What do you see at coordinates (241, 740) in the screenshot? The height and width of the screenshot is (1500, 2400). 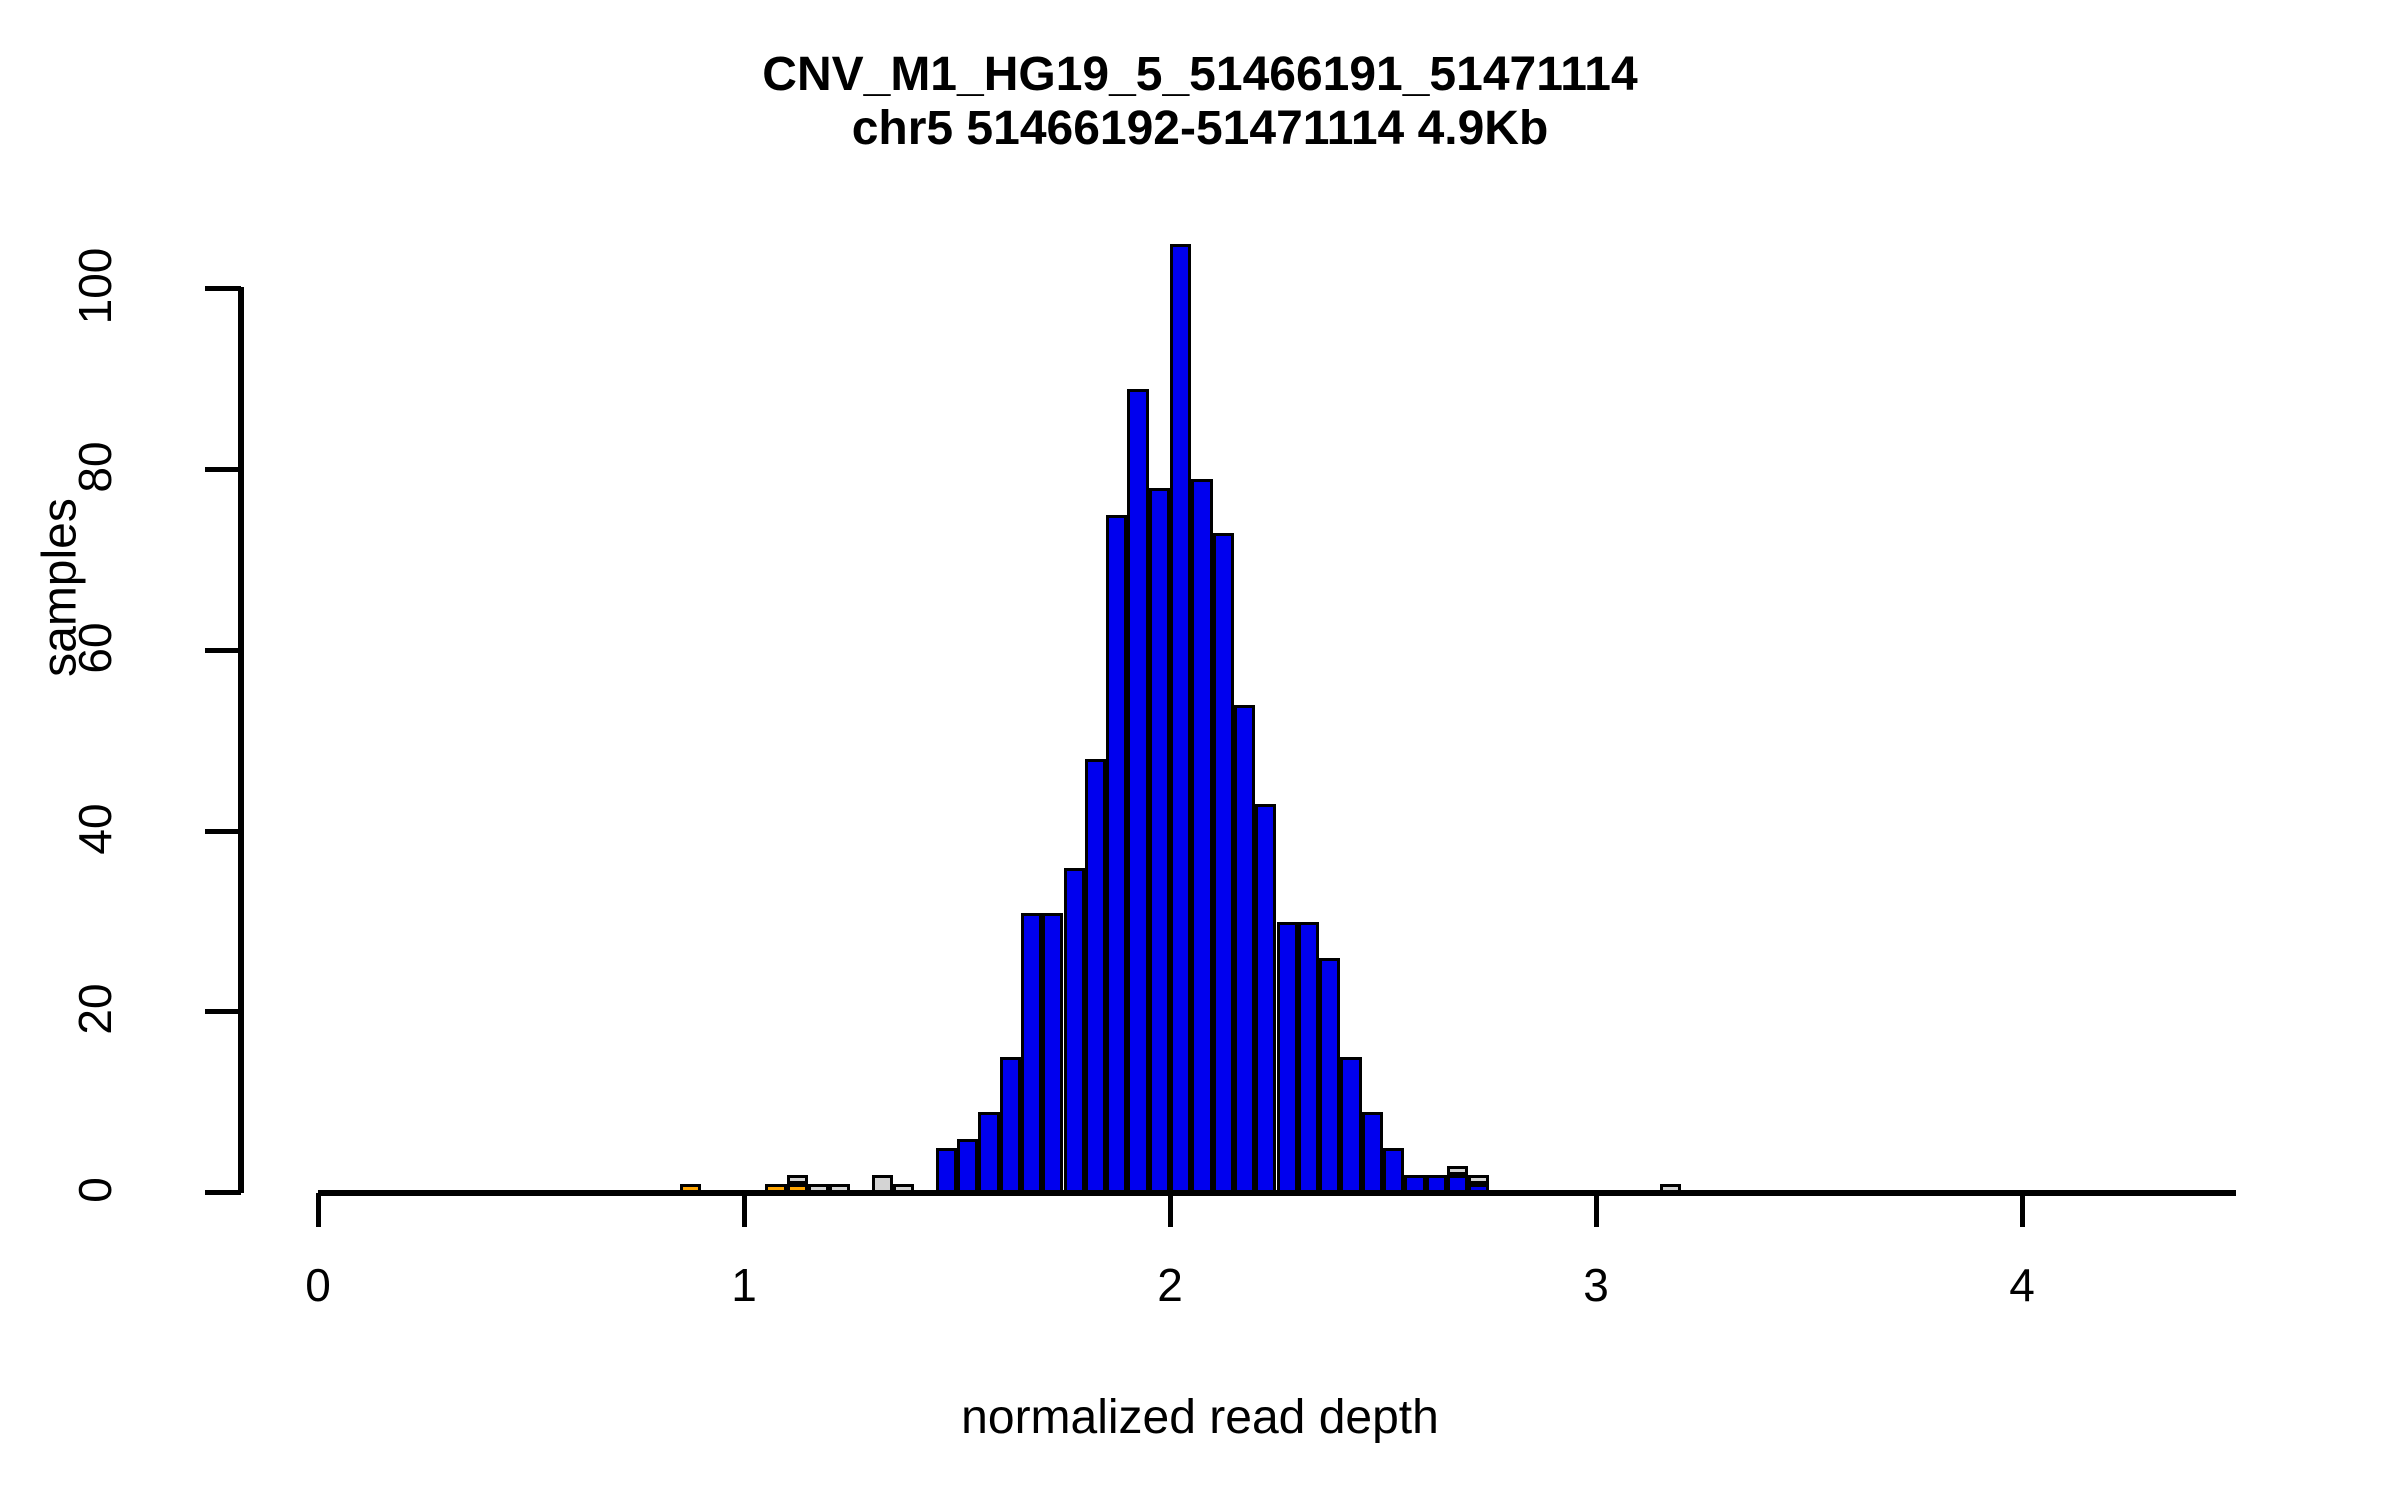 I see `y-axis-line` at bounding box center [241, 740].